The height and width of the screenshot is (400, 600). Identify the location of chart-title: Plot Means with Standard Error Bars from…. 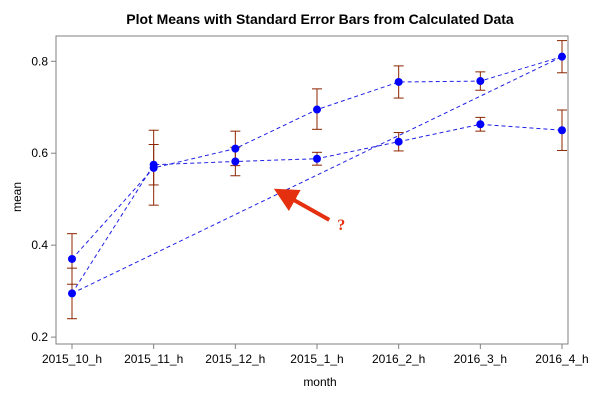
(320, 19).